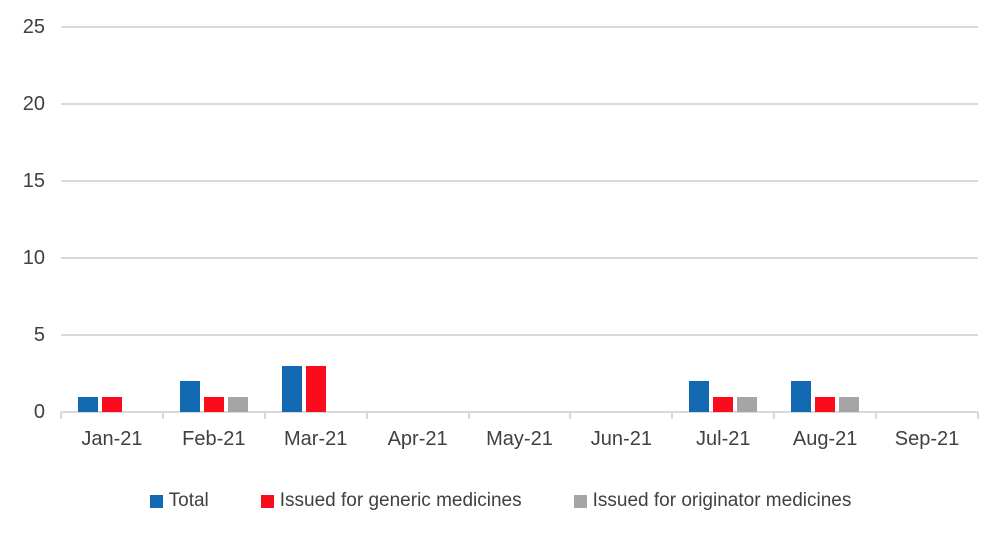 The width and height of the screenshot is (1001, 533). Describe the element at coordinates (214, 439) in the screenshot. I see `x-axis-category-label: Feb-21` at that location.